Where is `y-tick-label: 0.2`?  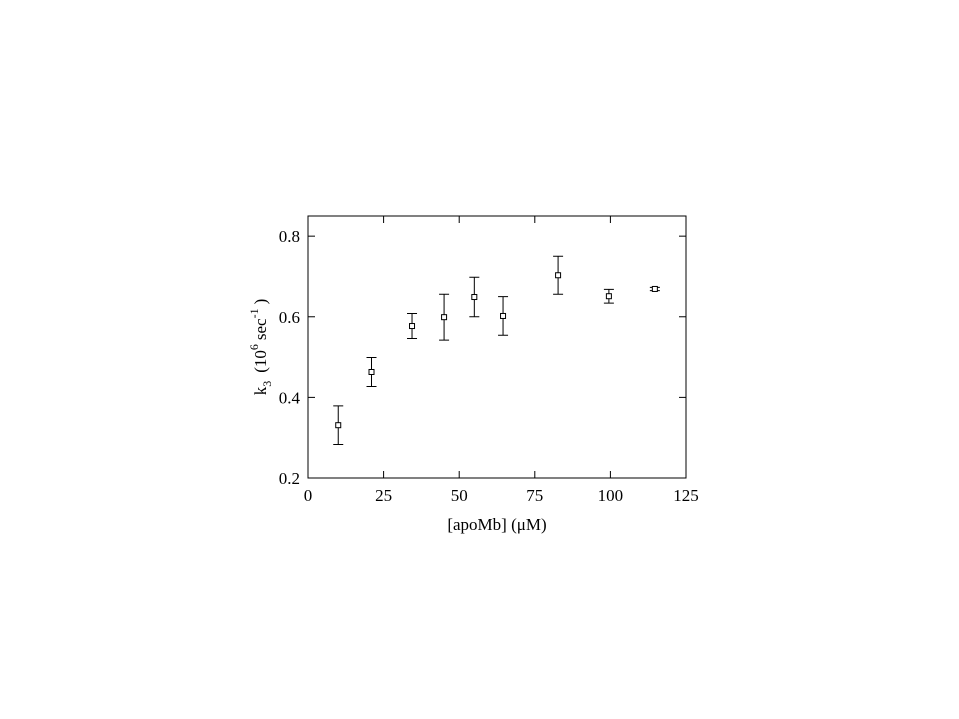 y-tick-label: 0.2 is located at coordinates (289, 478).